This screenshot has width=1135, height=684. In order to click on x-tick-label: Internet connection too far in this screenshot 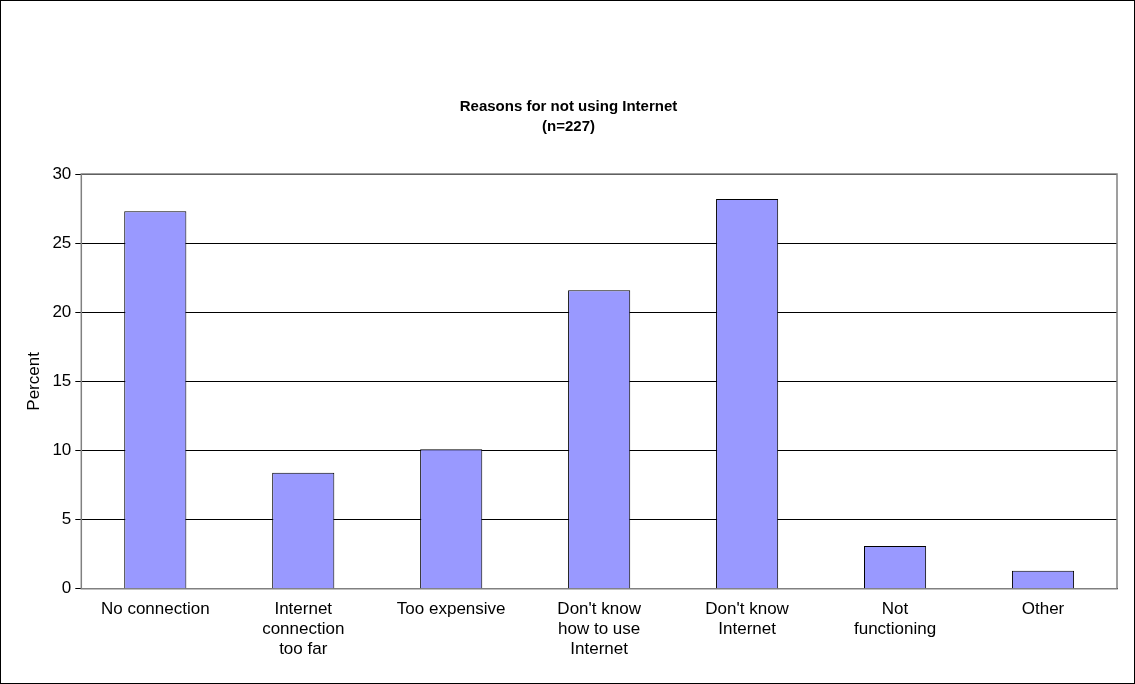, I will do `click(303, 628)`.